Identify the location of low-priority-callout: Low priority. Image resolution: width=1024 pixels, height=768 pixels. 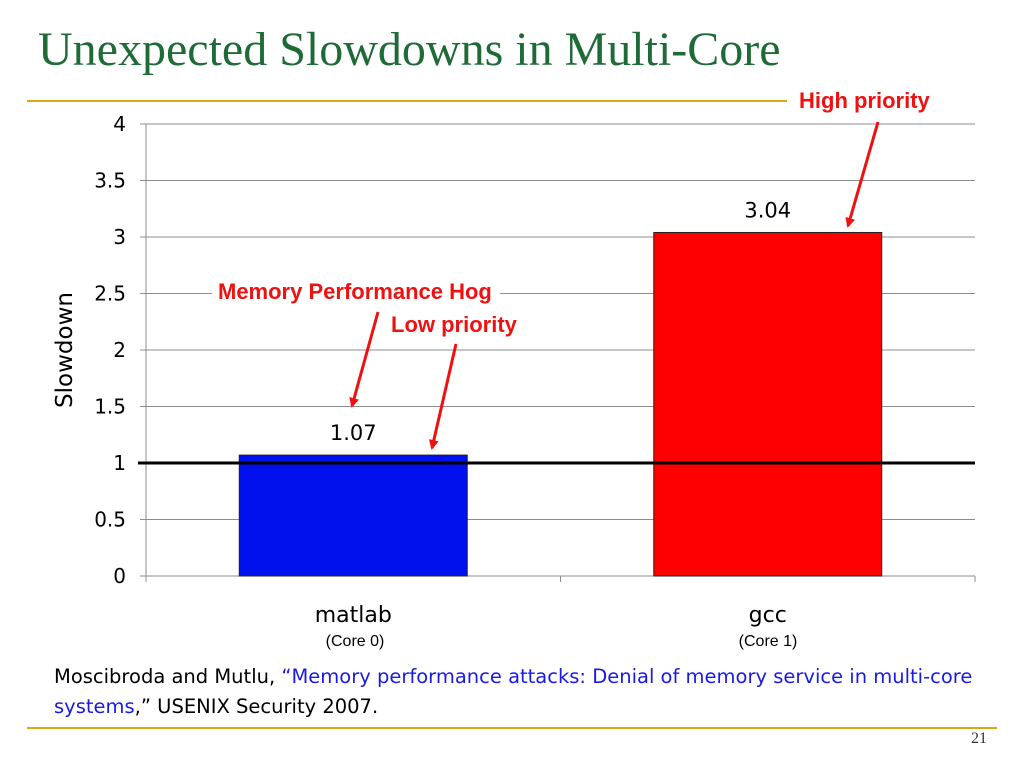
(454, 325).